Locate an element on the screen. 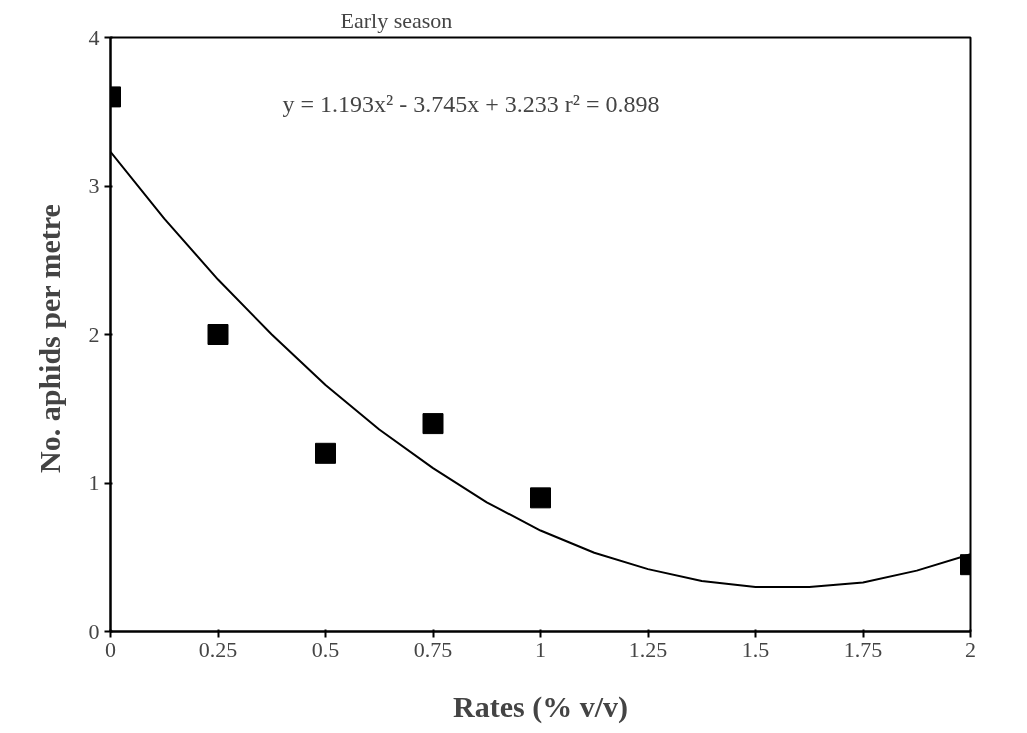 The image size is (1027, 733). y-tick-label: 3 is located at coordinates (94, 185).